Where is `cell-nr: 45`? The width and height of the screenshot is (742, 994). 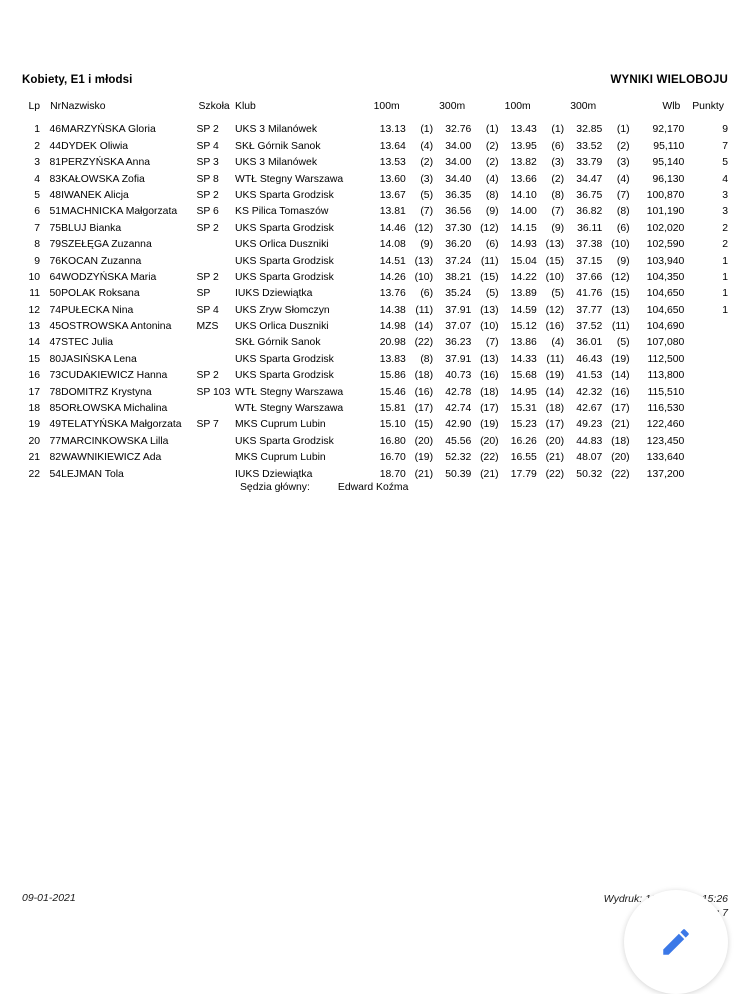 cell-nr: 45 is located at coordinates (55, 327).